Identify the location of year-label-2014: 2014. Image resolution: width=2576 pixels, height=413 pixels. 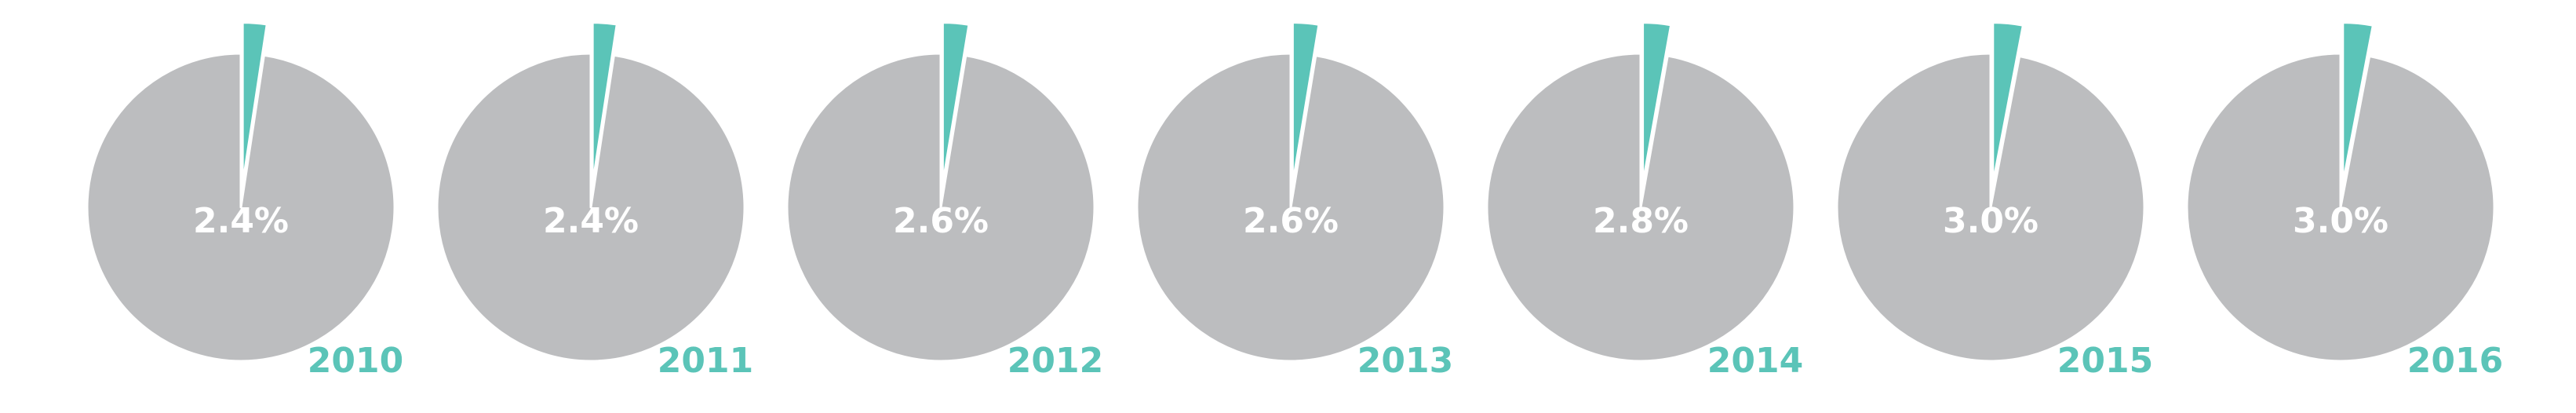
(1755, 361).